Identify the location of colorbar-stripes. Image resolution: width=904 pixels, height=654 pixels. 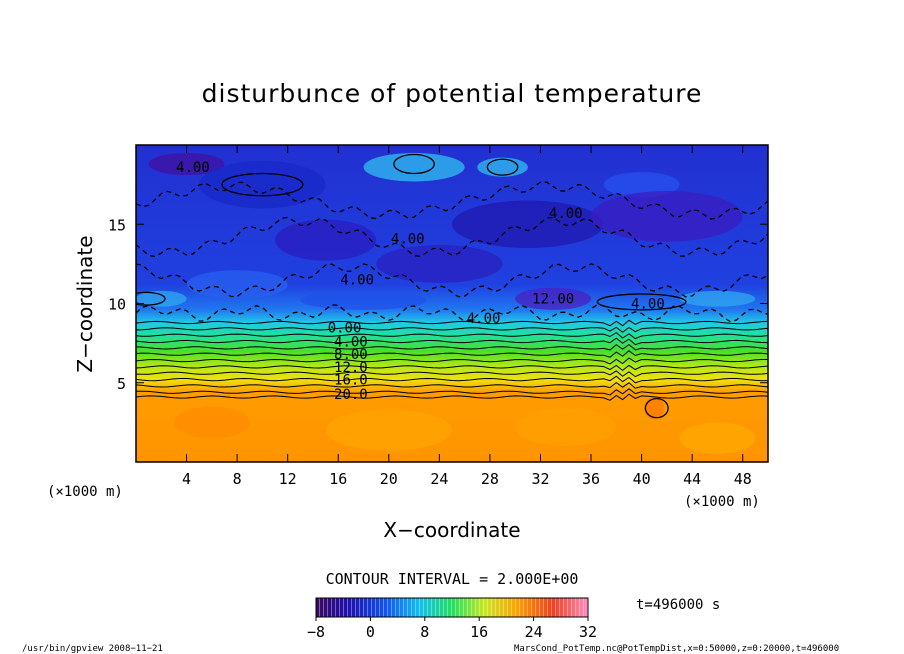
(452, 607).